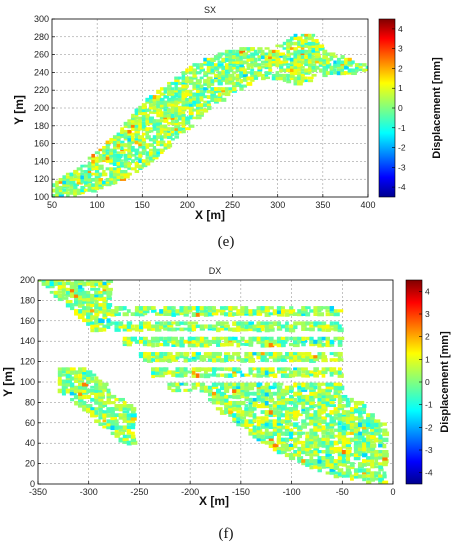  What do you see at coordinates (41, 72) in the screenshot?
I see `y-tick-label: 240` at bounding box center [41, 72].